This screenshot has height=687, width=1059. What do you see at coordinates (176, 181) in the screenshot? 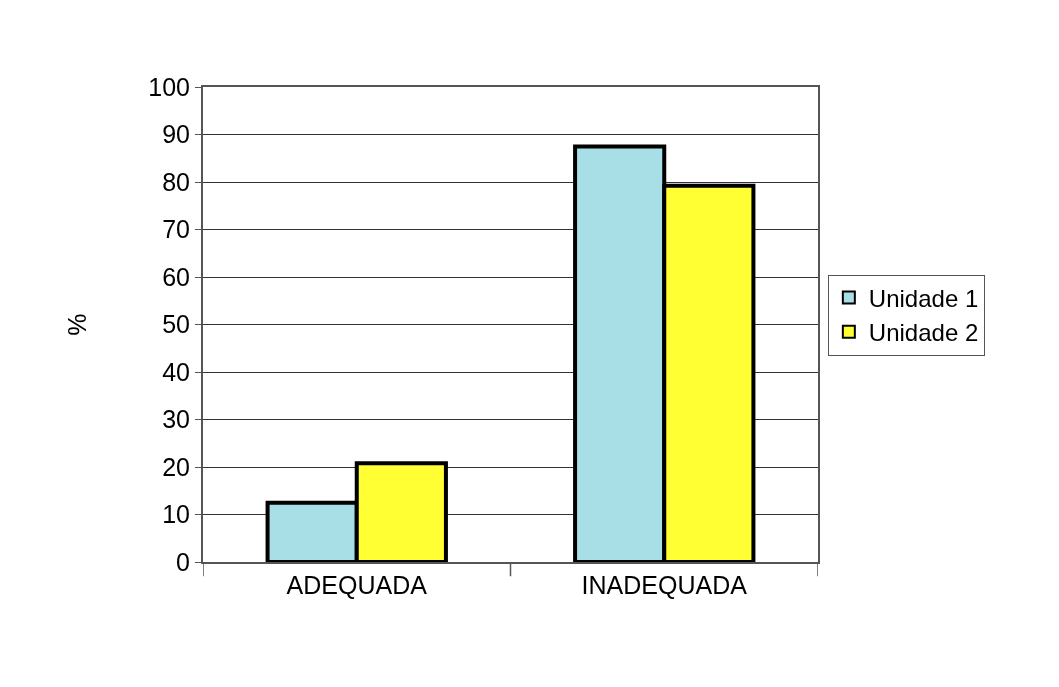
I see `y-tick-label: 80` at bounding box center [176, 181].